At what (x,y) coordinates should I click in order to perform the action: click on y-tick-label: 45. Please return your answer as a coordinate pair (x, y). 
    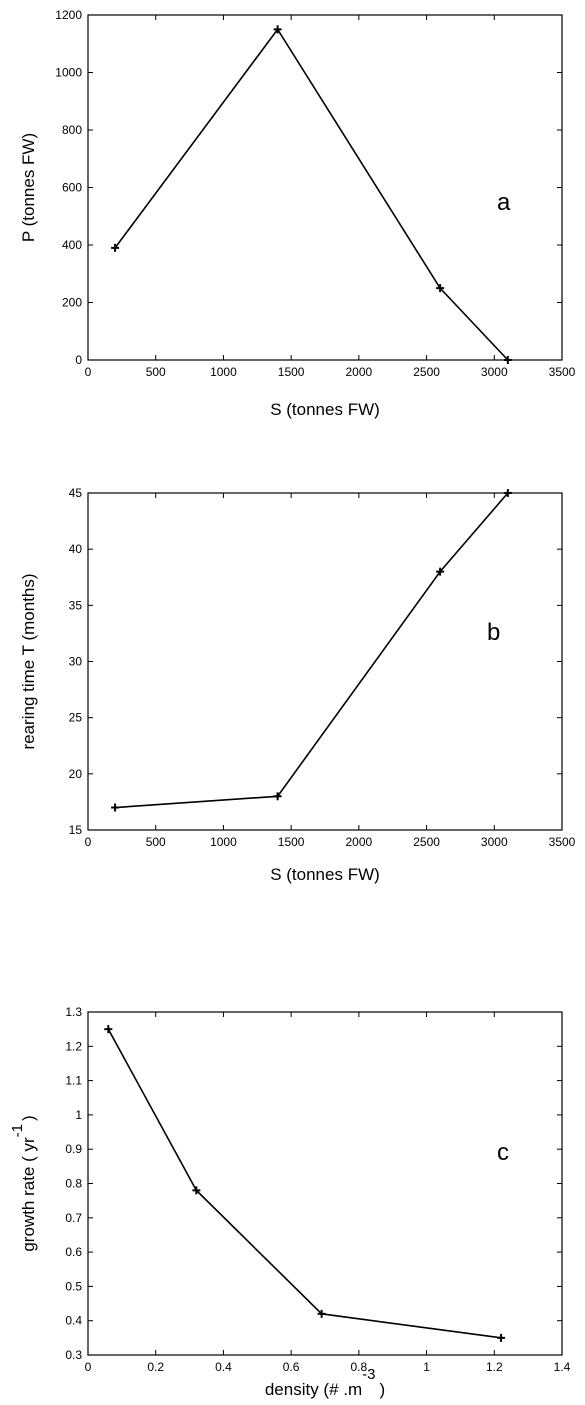
    Looking at the image, I should click on (76, 493).